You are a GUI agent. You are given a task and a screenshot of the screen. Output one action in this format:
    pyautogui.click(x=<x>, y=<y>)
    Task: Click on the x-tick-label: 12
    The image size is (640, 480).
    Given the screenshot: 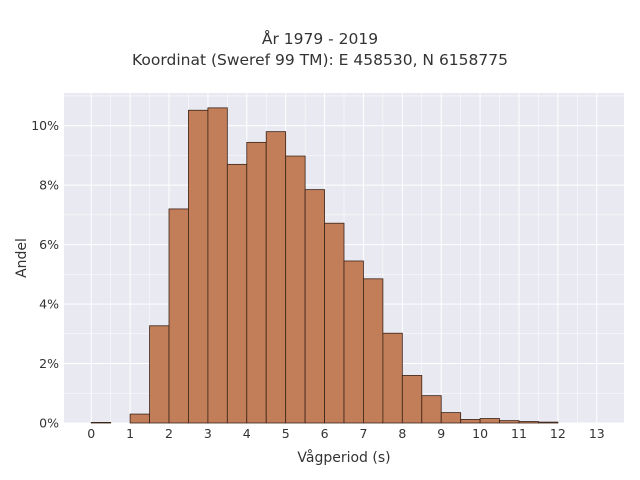 What is the action you would take?
    pyautogui.click(x=558, y=433)
    